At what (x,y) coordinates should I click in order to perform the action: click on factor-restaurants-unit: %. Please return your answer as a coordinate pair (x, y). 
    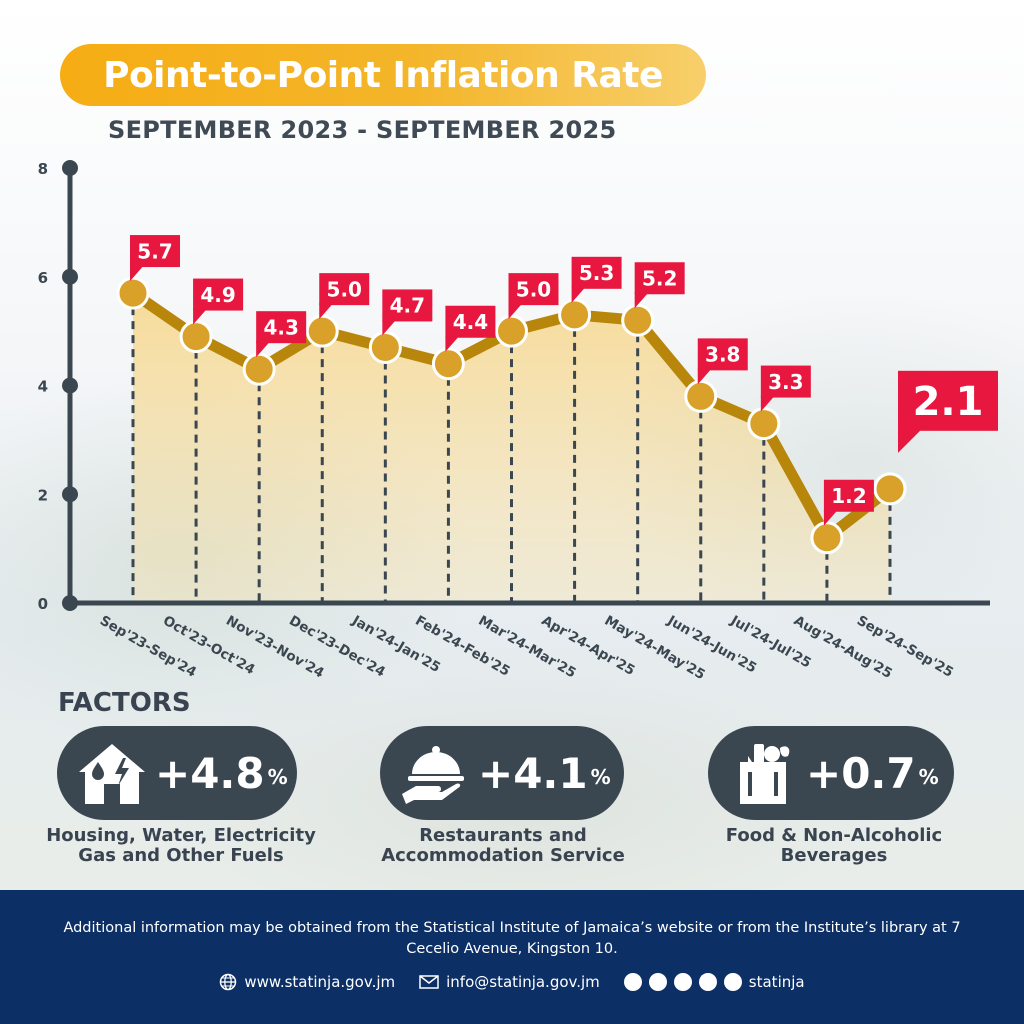
    Looking at the image, I should click on (600, 777).